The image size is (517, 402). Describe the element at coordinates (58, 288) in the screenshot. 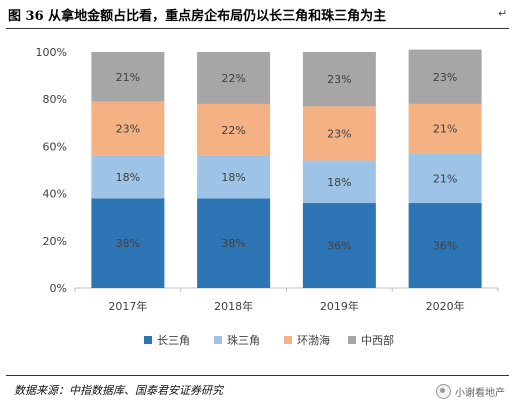

I see `y-tick-label: 0%` at that location.